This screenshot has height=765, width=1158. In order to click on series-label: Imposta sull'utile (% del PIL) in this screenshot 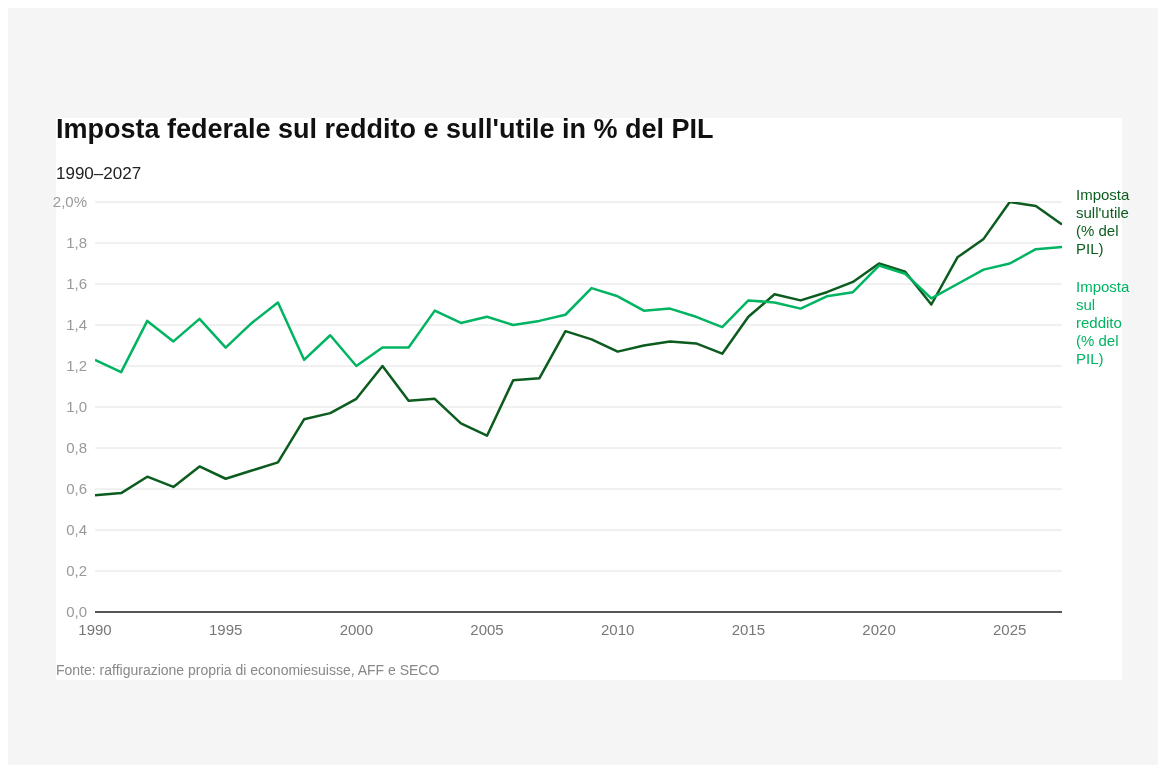, I will do `click(1103, 221)`.